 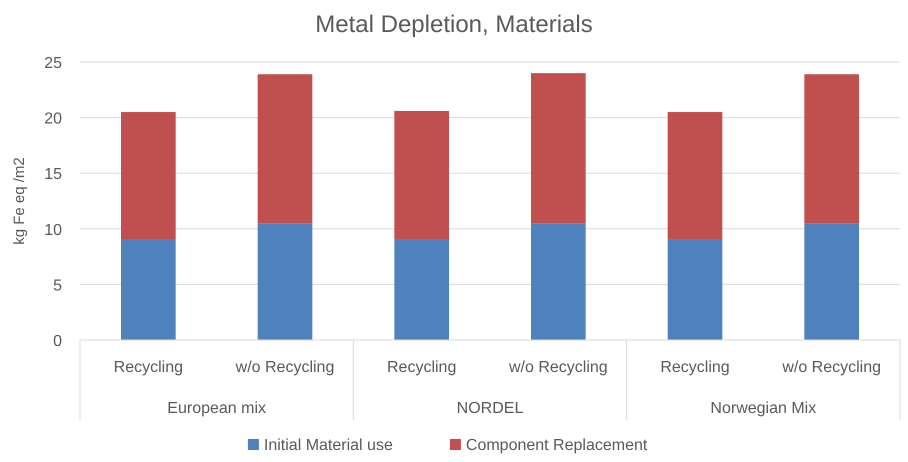 I want to click on y-tick-label: 0, so click(x=57, y=341).